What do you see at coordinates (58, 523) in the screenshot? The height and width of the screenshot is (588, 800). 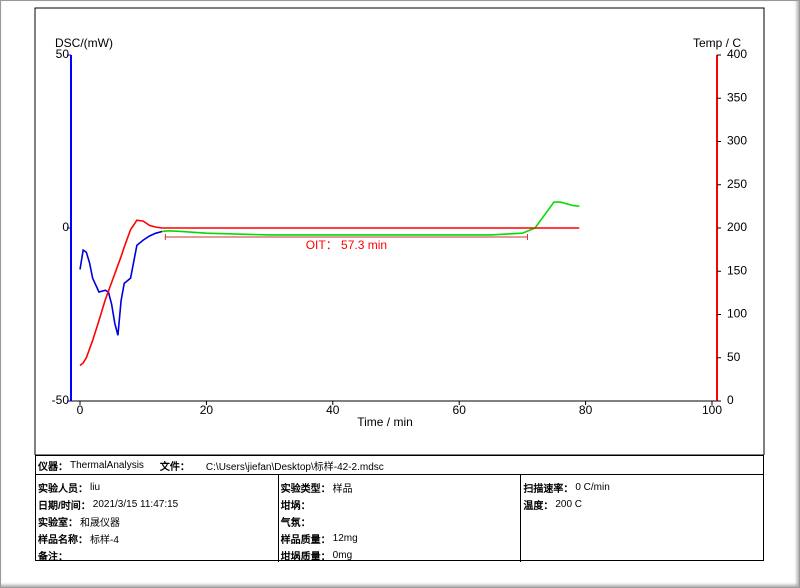 I see `info-label: 实验室：` at bounding box center [58, 523].